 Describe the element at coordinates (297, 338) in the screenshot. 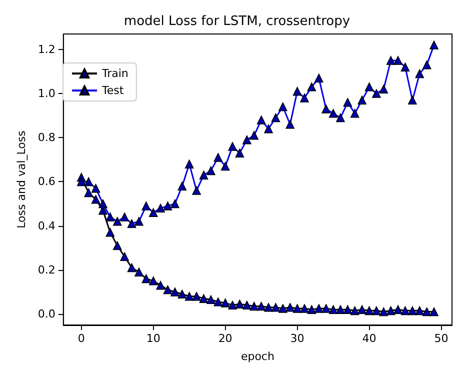

I see `x-tick-label: 30` at that location.